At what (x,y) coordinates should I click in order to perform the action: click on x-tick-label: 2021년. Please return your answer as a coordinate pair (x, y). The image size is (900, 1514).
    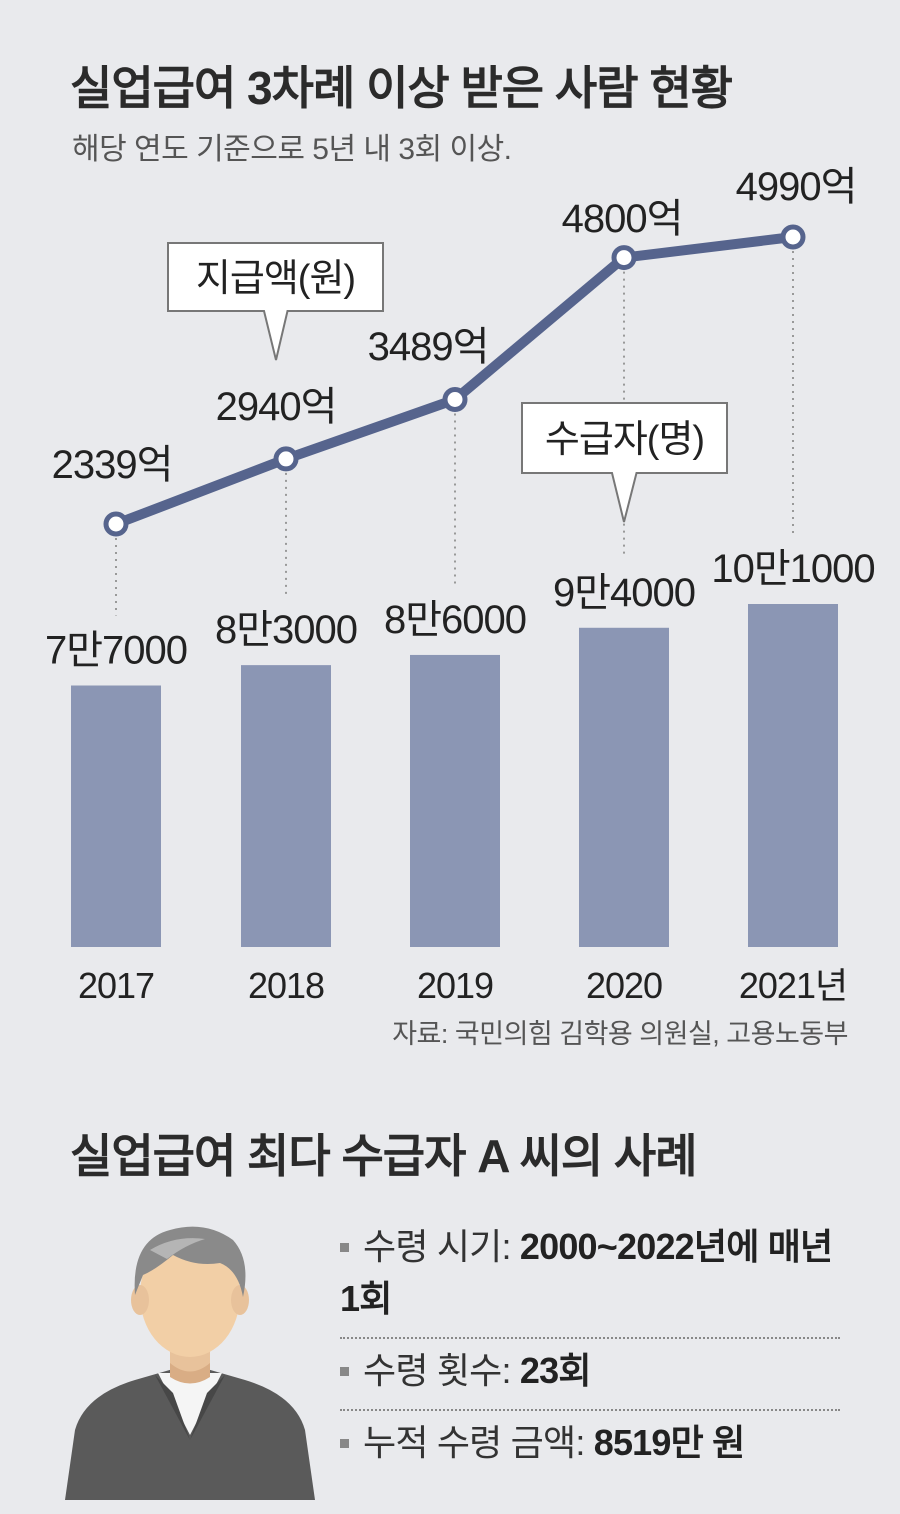
    Looking at the image, I should click on (793, 985).